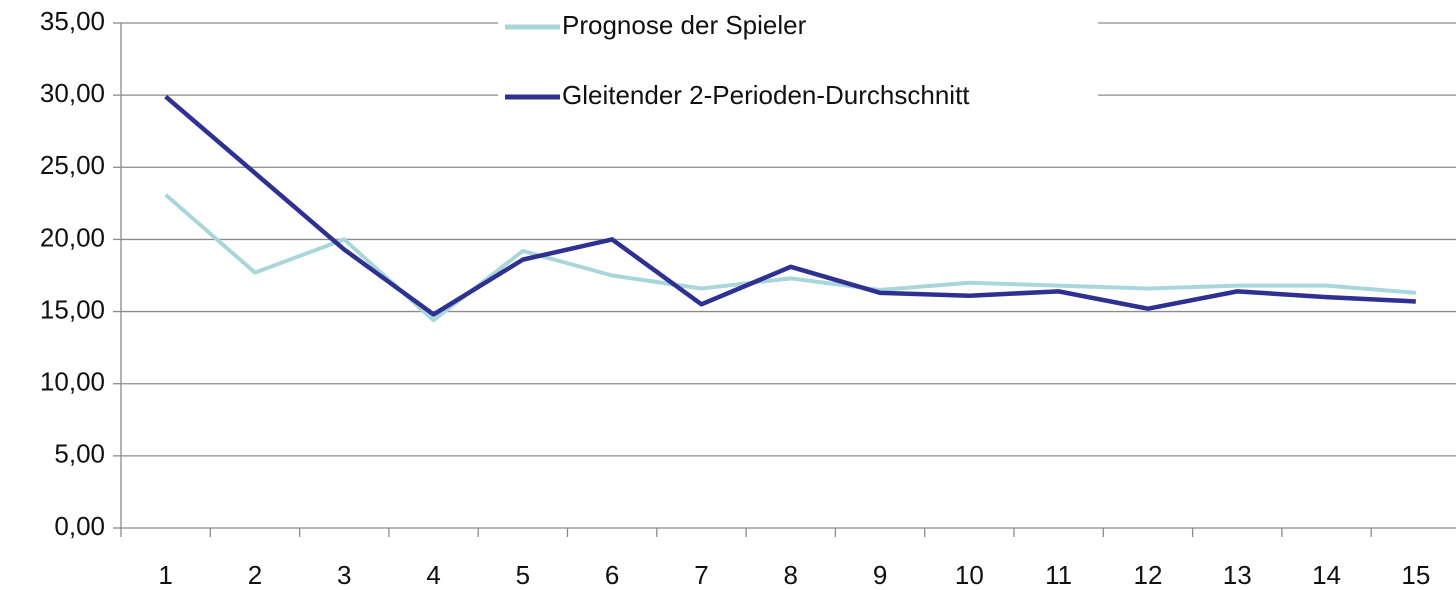 The image size is (1456, 590). I want to click on y-tick-label: 25,00, so click(72, 165).